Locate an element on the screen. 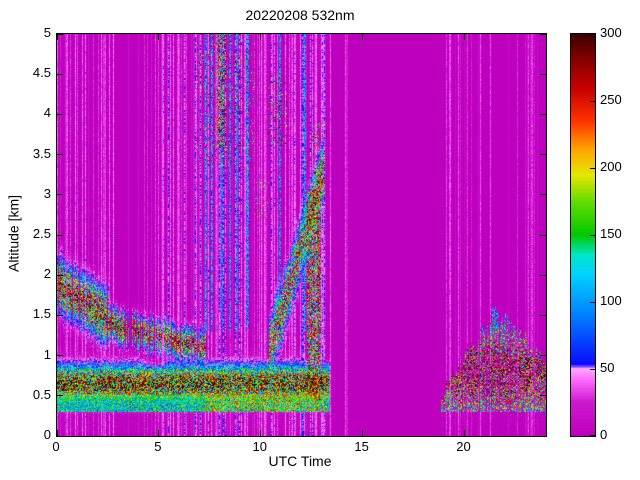 The height and width of the screenshot is (480, 640). x-tick-label: 15 is located at coordinates (361, 446).